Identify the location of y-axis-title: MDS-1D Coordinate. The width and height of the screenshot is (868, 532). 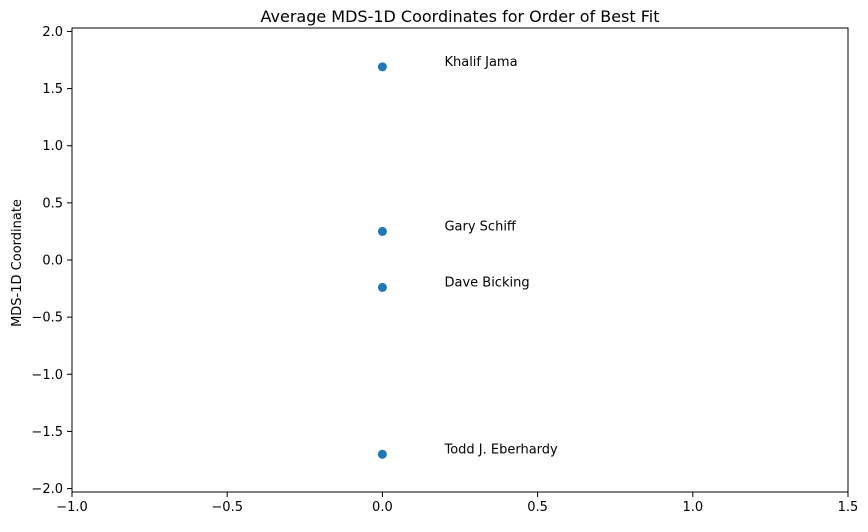
(17, 263).